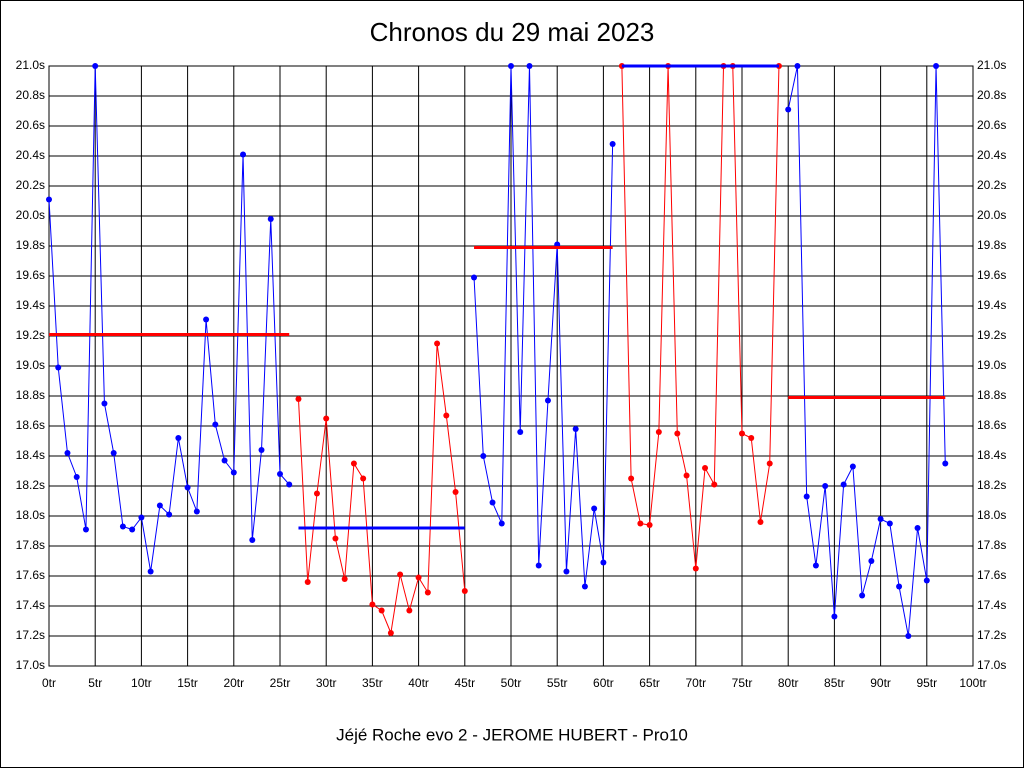  I want to click on y-tick-label: 20.8s, so click(30, 95).